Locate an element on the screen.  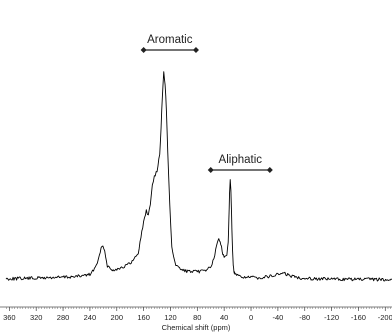
x-tick-label: -80 is located at coordinates (304, 317).